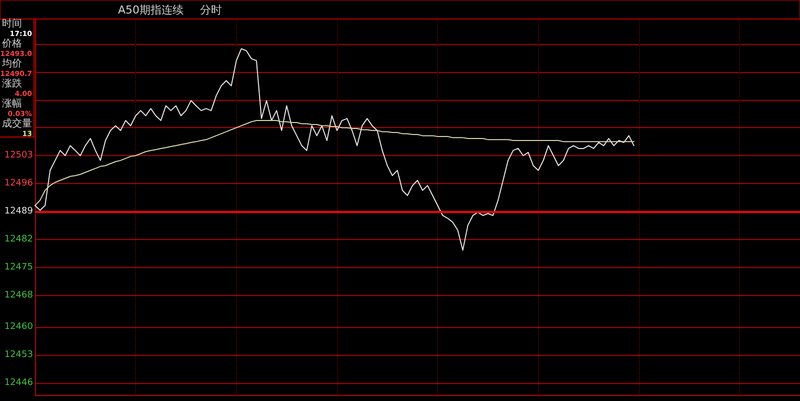 This screenshot has height=401, width=800. I want to click on y-tick-label: 12475, so click(18, 267).